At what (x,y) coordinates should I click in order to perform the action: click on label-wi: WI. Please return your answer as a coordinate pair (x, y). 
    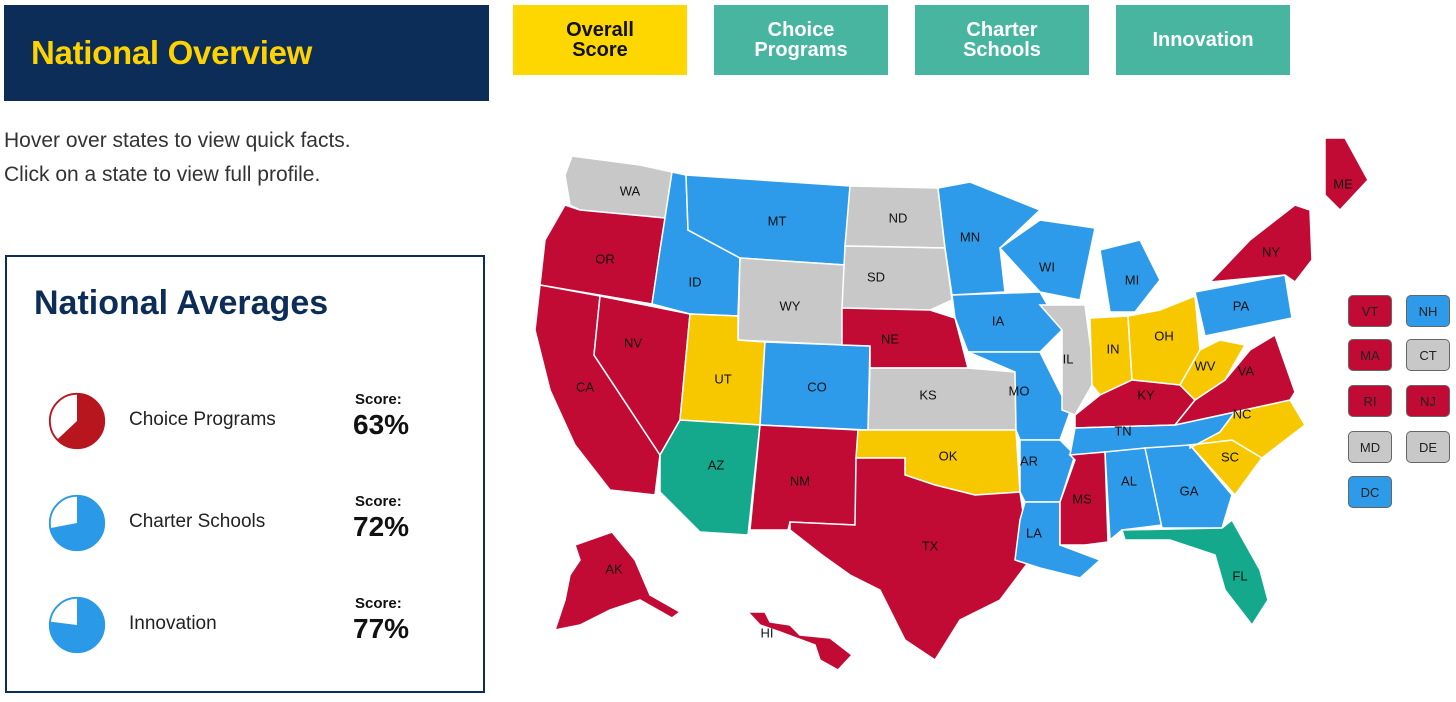
    Looking at the image, I should click on (1047, 266).